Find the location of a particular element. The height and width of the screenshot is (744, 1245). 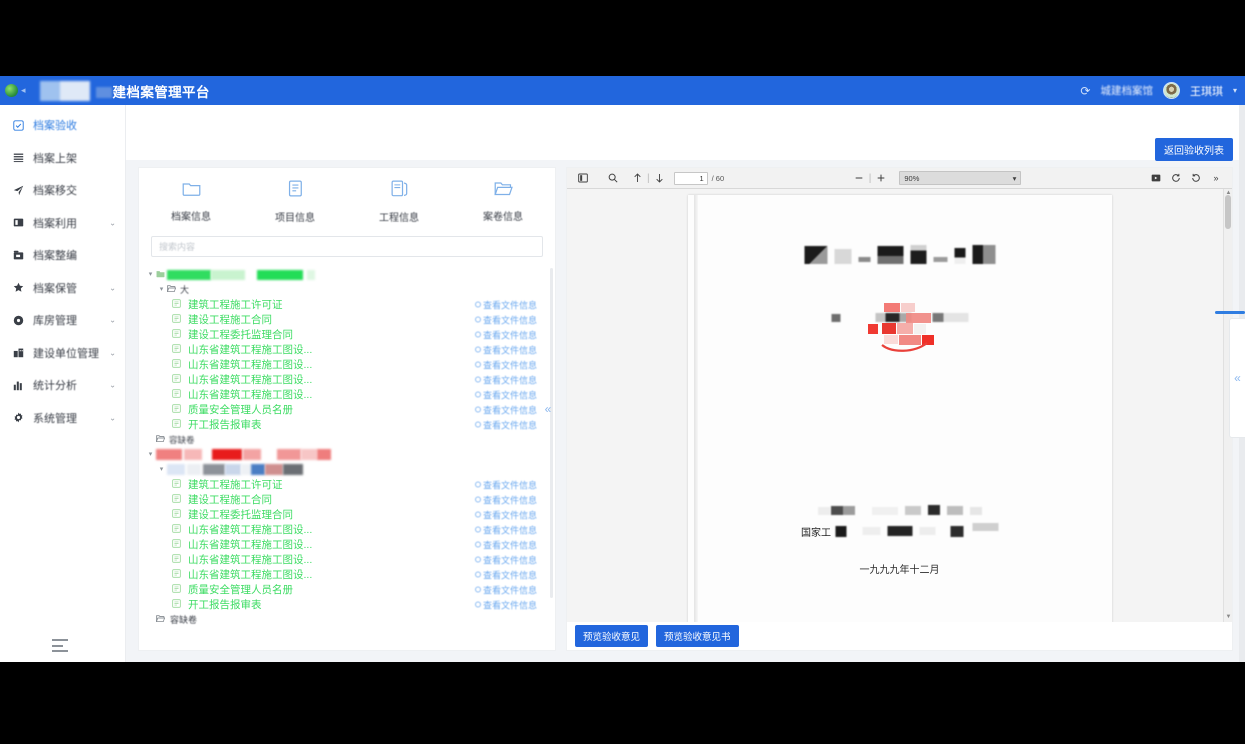

sidebar-item-archive-transfer: 档案移交 is located at coordinates (62, 190).